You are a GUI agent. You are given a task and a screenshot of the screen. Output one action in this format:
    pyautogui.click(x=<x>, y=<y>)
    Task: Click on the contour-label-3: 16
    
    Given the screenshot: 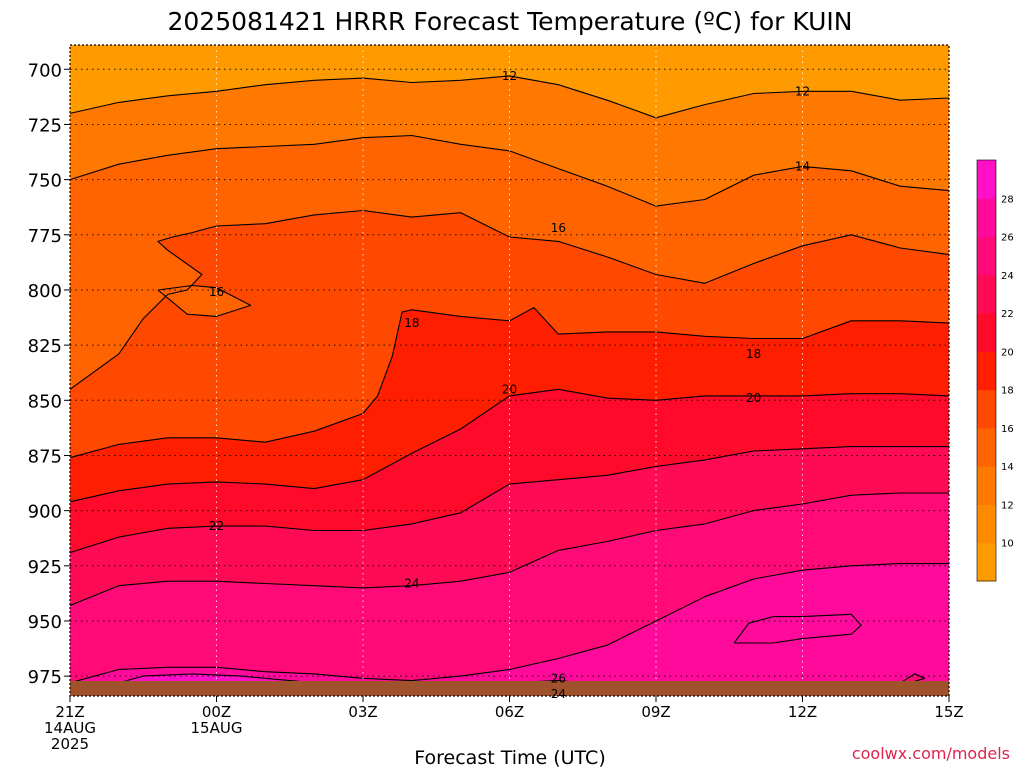 What is the action you would take?
    pyautogui.click(x=216, y=292)
    